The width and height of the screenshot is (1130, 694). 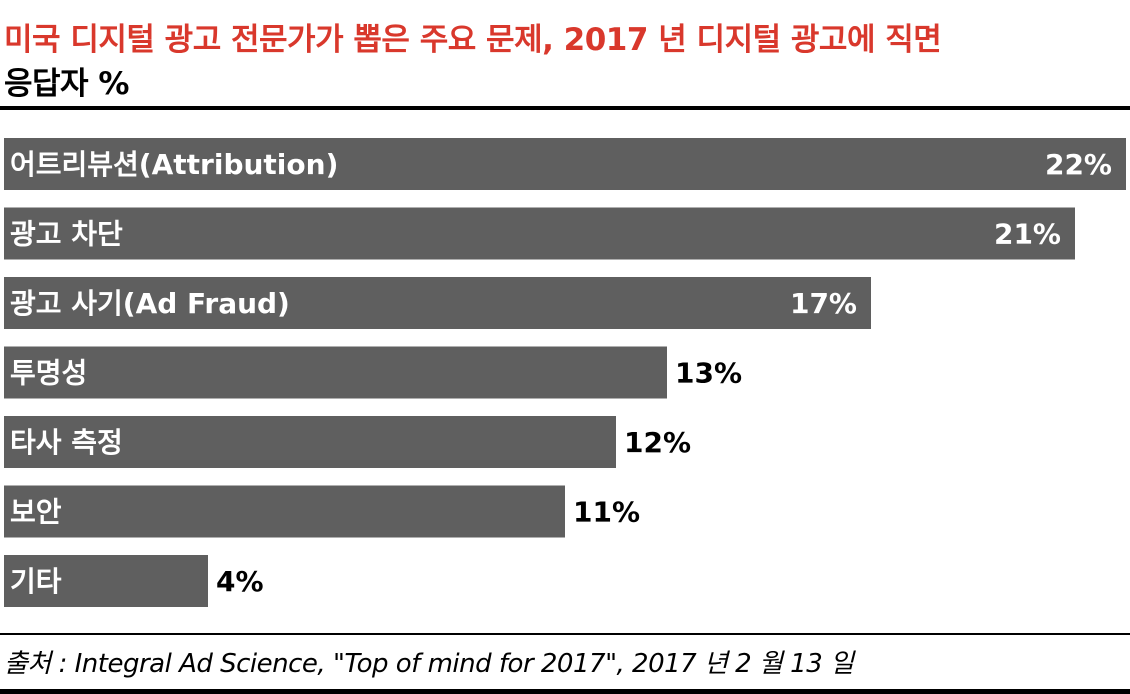 What do you see at coordinates (565, 691) in the screenshot?
I see `bottom-rule` at bounding box center [565, 691].